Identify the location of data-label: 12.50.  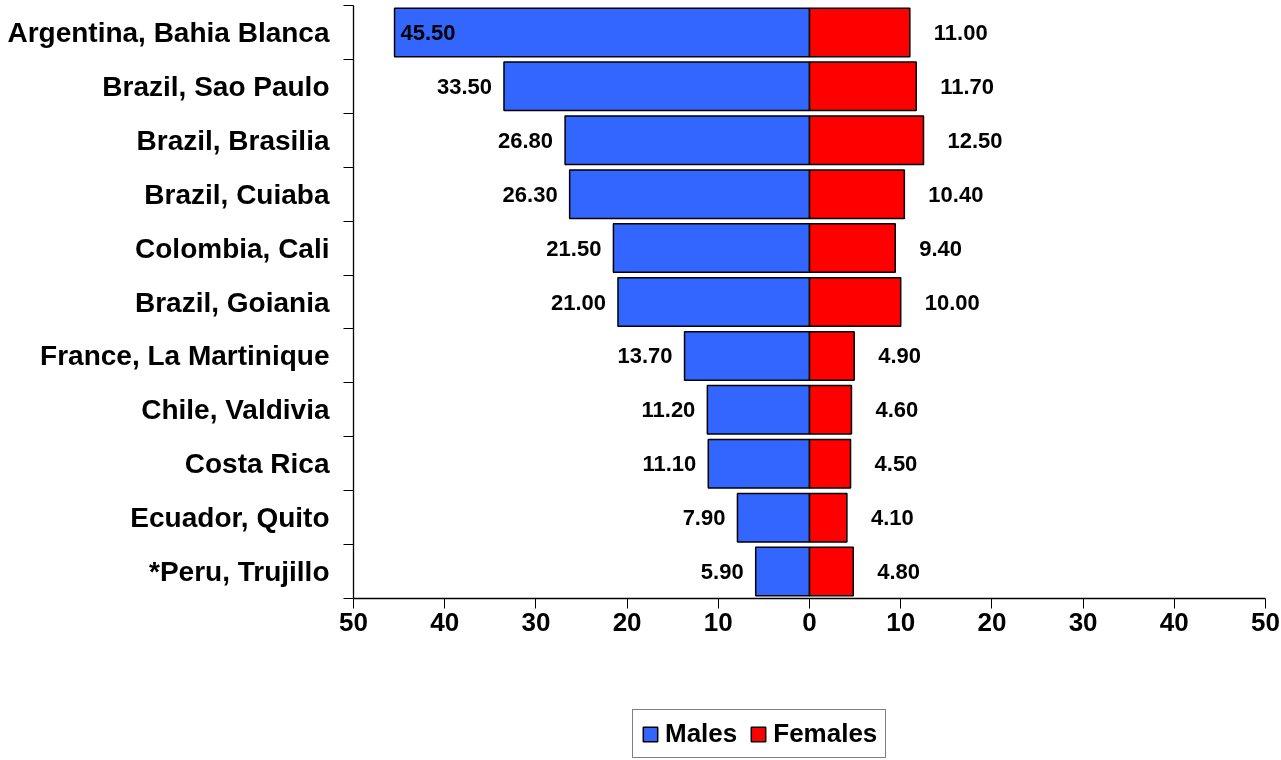
(975, 140).